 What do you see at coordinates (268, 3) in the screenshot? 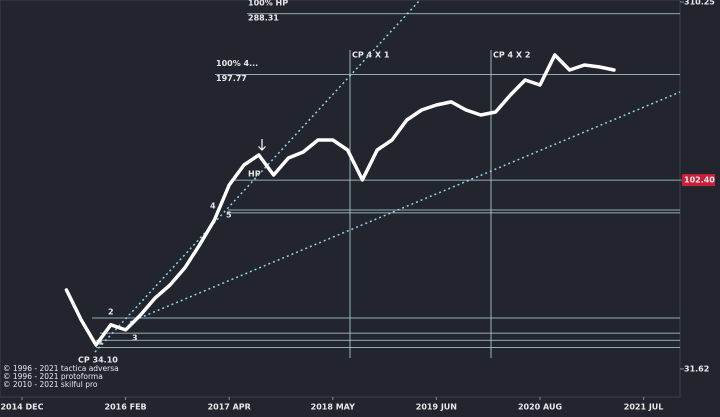
I see `level-label: 100% HP` at bounding box center [268, 3].